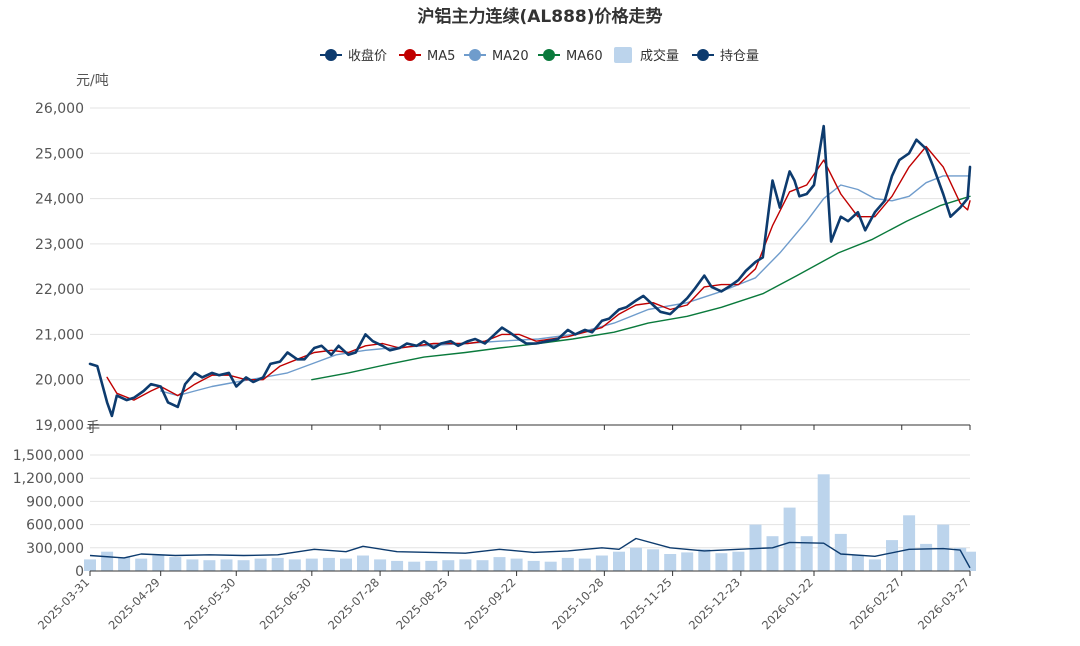  What do you see at coordinates (48, 456) in the screenshot?
I see `volume-tick-label: 1,500,000` at bounding box center [48, 456].